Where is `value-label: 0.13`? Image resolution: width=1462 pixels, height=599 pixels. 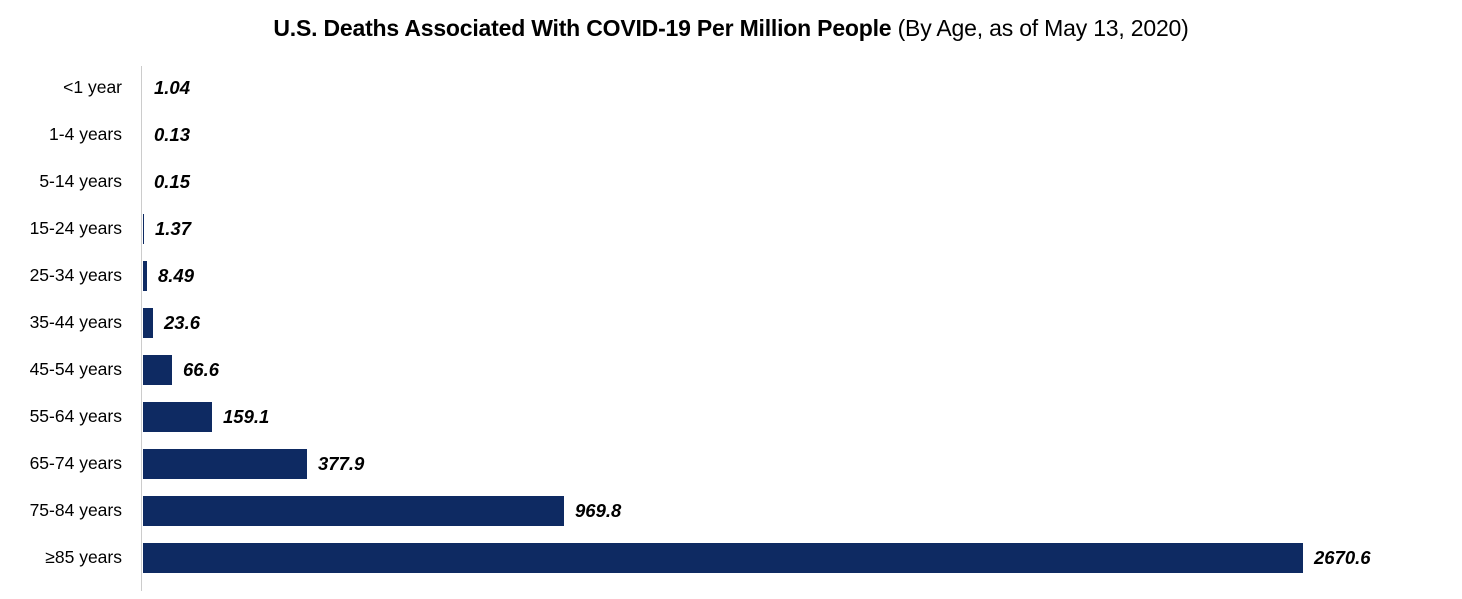 value-label: 0.13 is located at coordinates (172, 134).